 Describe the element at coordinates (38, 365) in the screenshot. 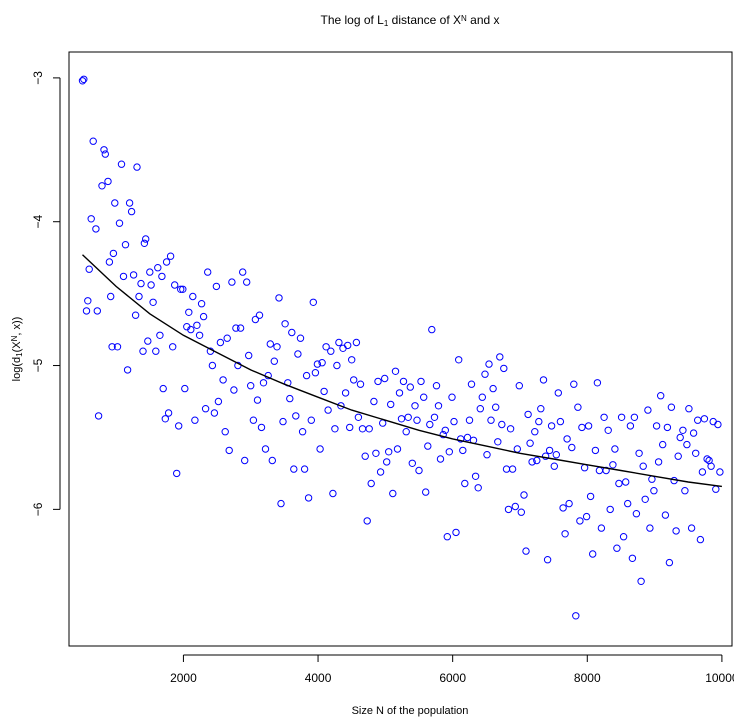

I see `y-tick-label: −5` at that location.